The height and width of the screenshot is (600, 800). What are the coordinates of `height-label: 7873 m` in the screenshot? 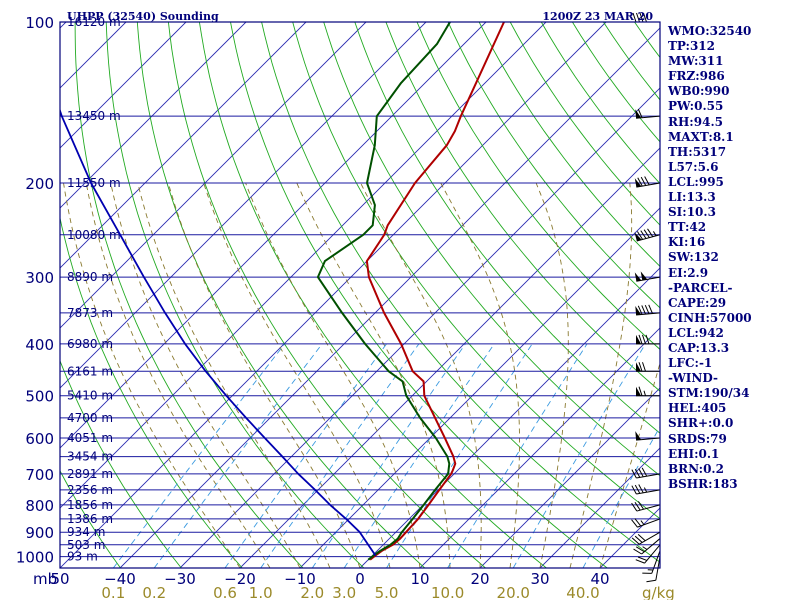 It's located at (90, 313).